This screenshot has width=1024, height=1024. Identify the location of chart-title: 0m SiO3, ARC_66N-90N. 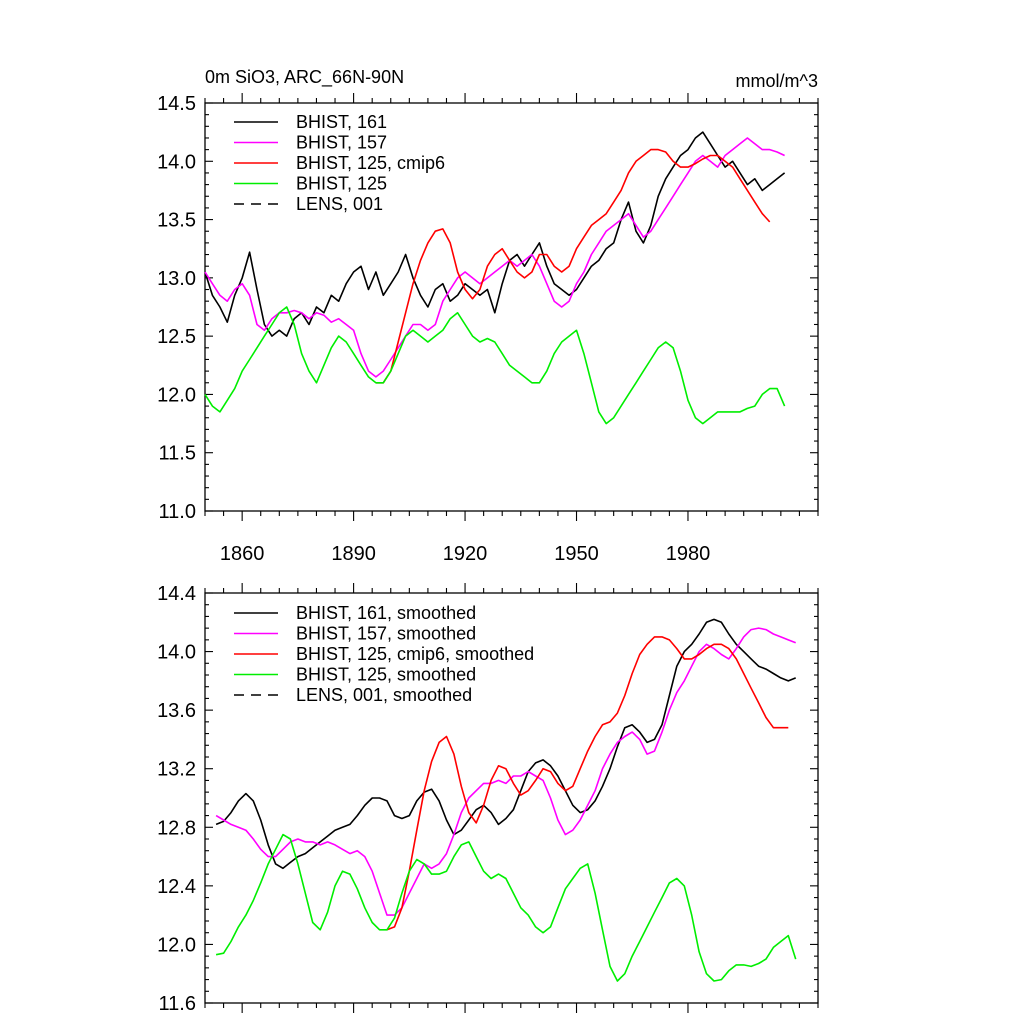
(304, 77).